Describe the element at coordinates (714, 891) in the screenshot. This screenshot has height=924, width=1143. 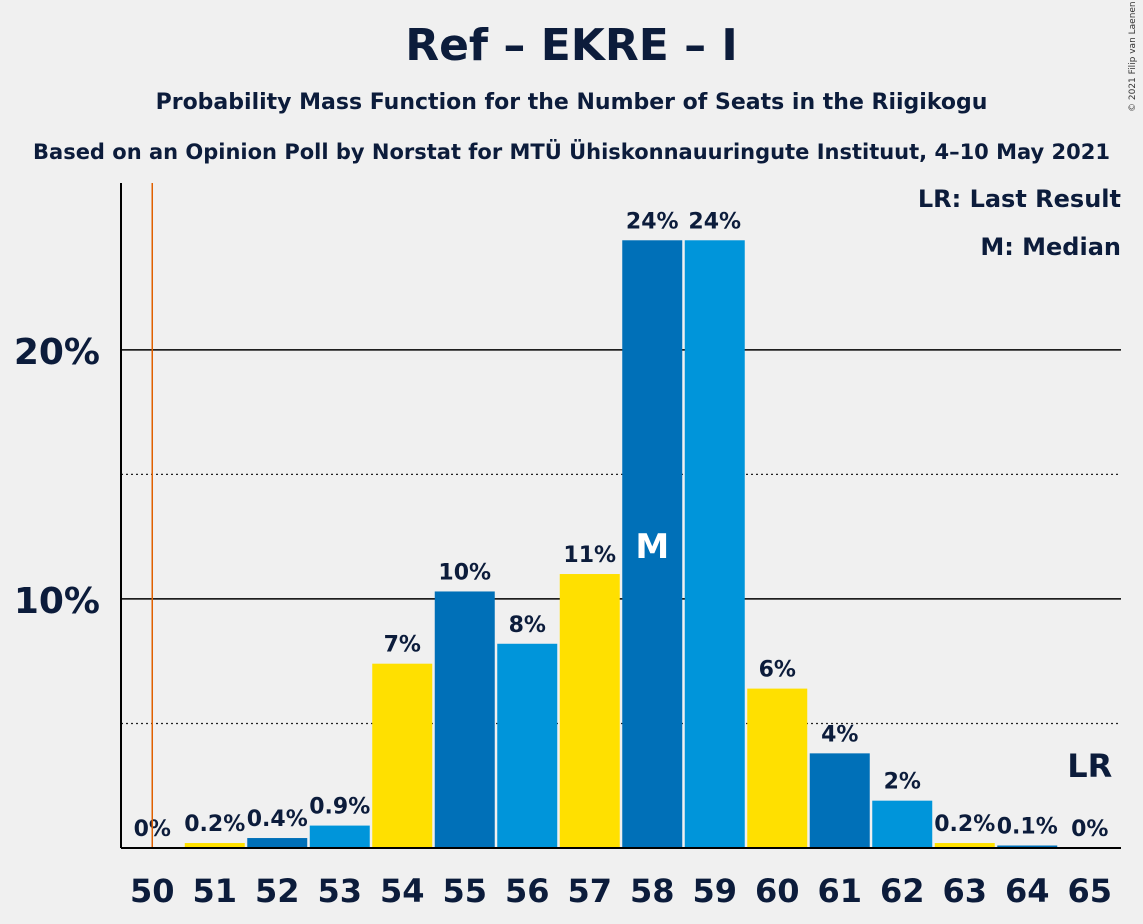
I see `x-tick-label: 59` at that location.